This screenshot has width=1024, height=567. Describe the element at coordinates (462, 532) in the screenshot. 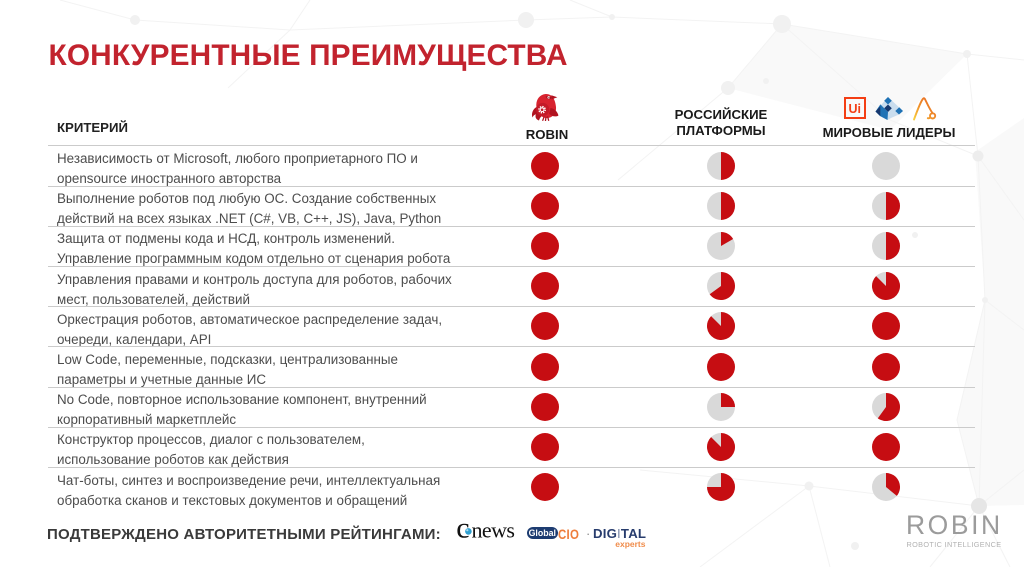

I see `svg-text: c` at that location.